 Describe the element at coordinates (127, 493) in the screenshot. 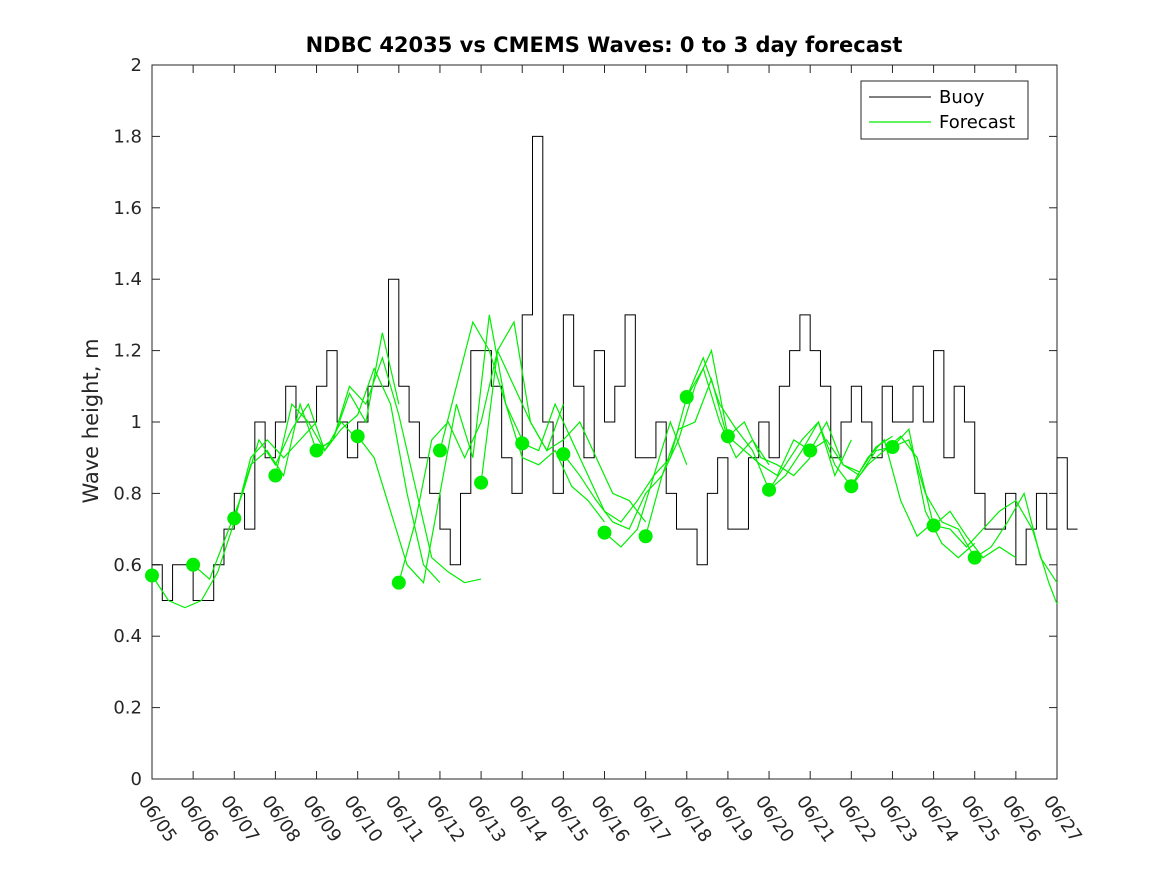

I see `y-tick-label: 0.8` at that location.